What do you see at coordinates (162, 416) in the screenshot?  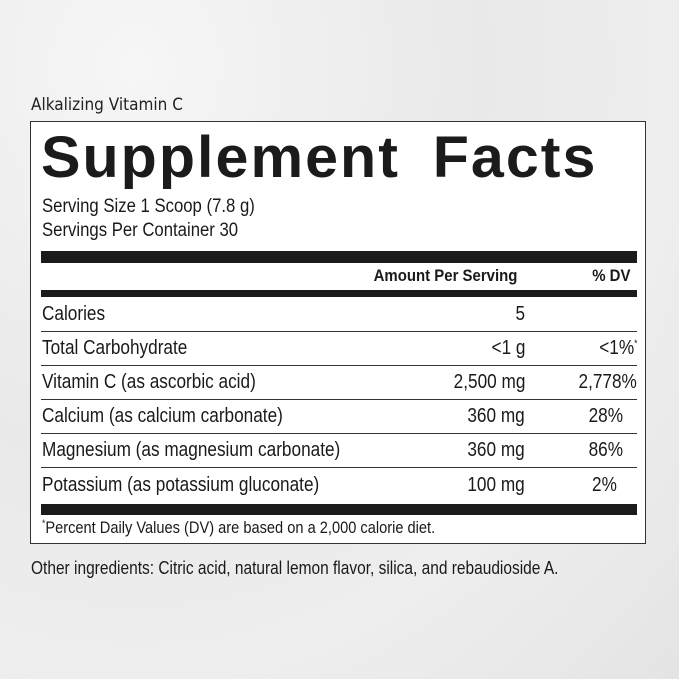 I see `nutrient-label: Calcium (as calcium carbonate)` at bounding box center [162, 416].